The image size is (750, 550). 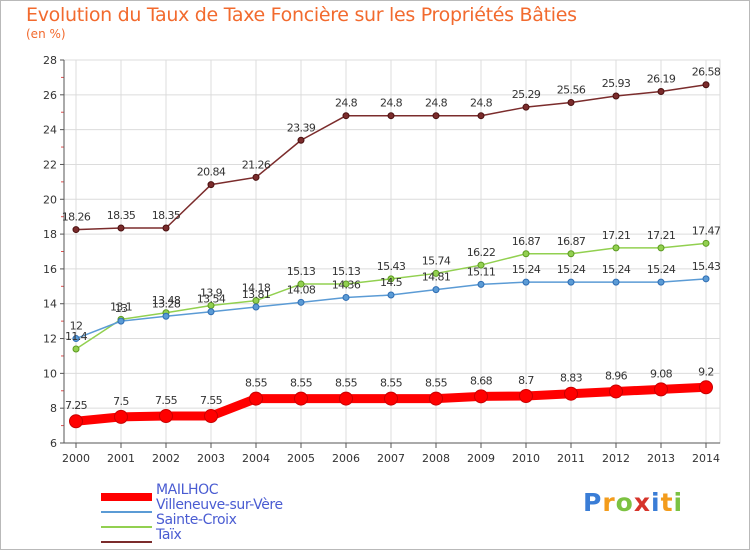 I want to click on x-tick-label: 2013, so click(x=661, y=458).